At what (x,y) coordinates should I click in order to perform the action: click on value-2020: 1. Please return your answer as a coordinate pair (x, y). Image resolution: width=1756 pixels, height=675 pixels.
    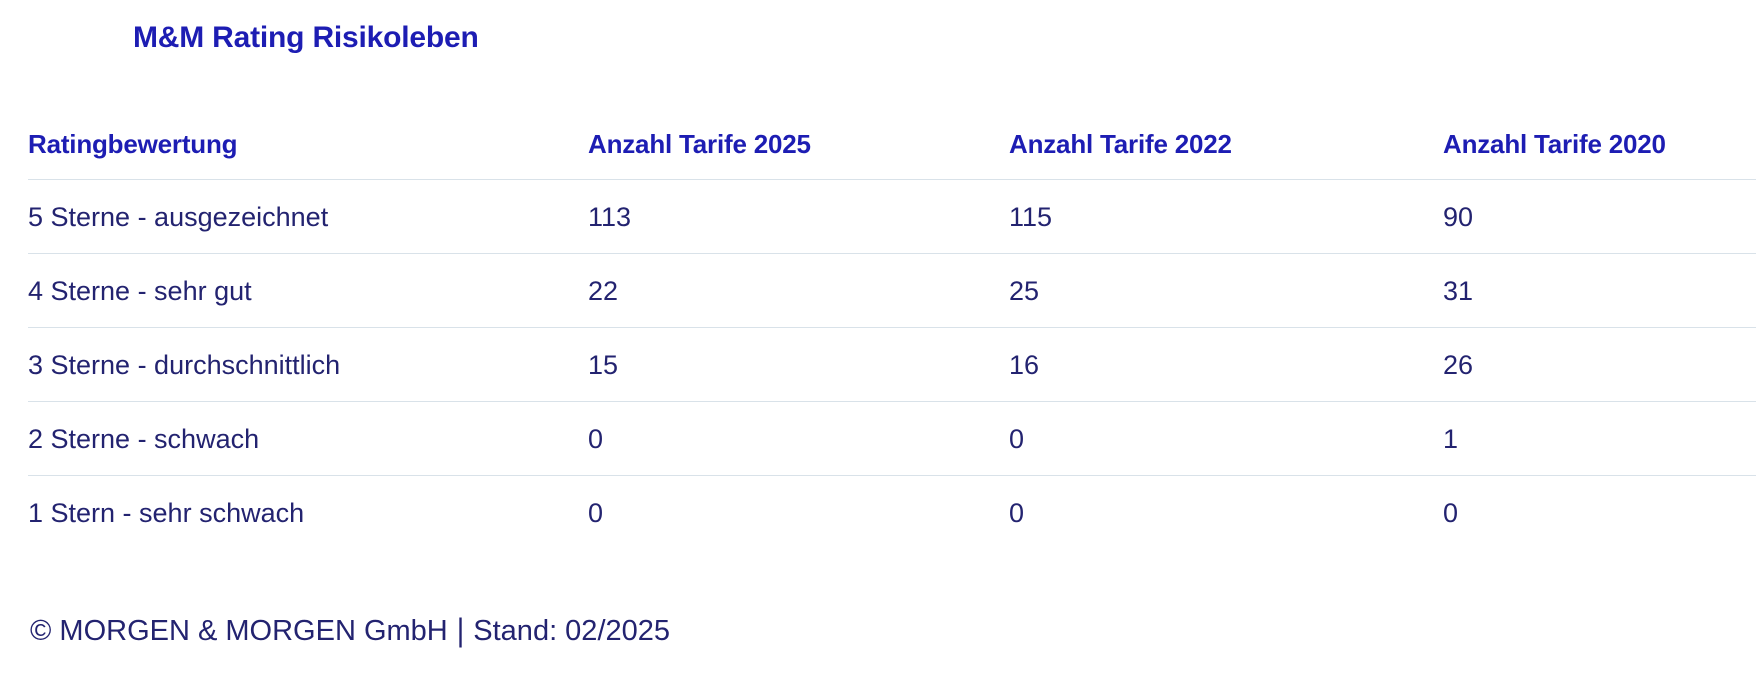
    Looking at the image, I should click on (1451, 438).